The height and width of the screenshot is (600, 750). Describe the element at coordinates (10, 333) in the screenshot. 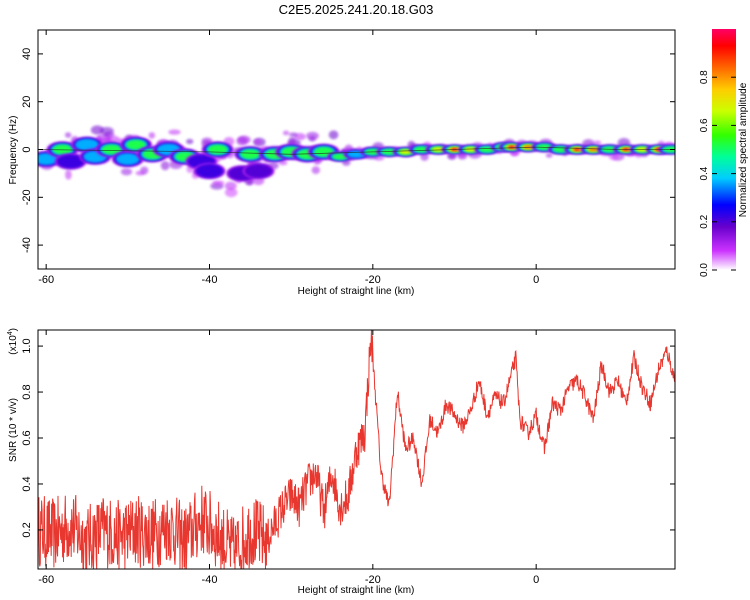

I see `snr-scale-exponent: 4` at that location.